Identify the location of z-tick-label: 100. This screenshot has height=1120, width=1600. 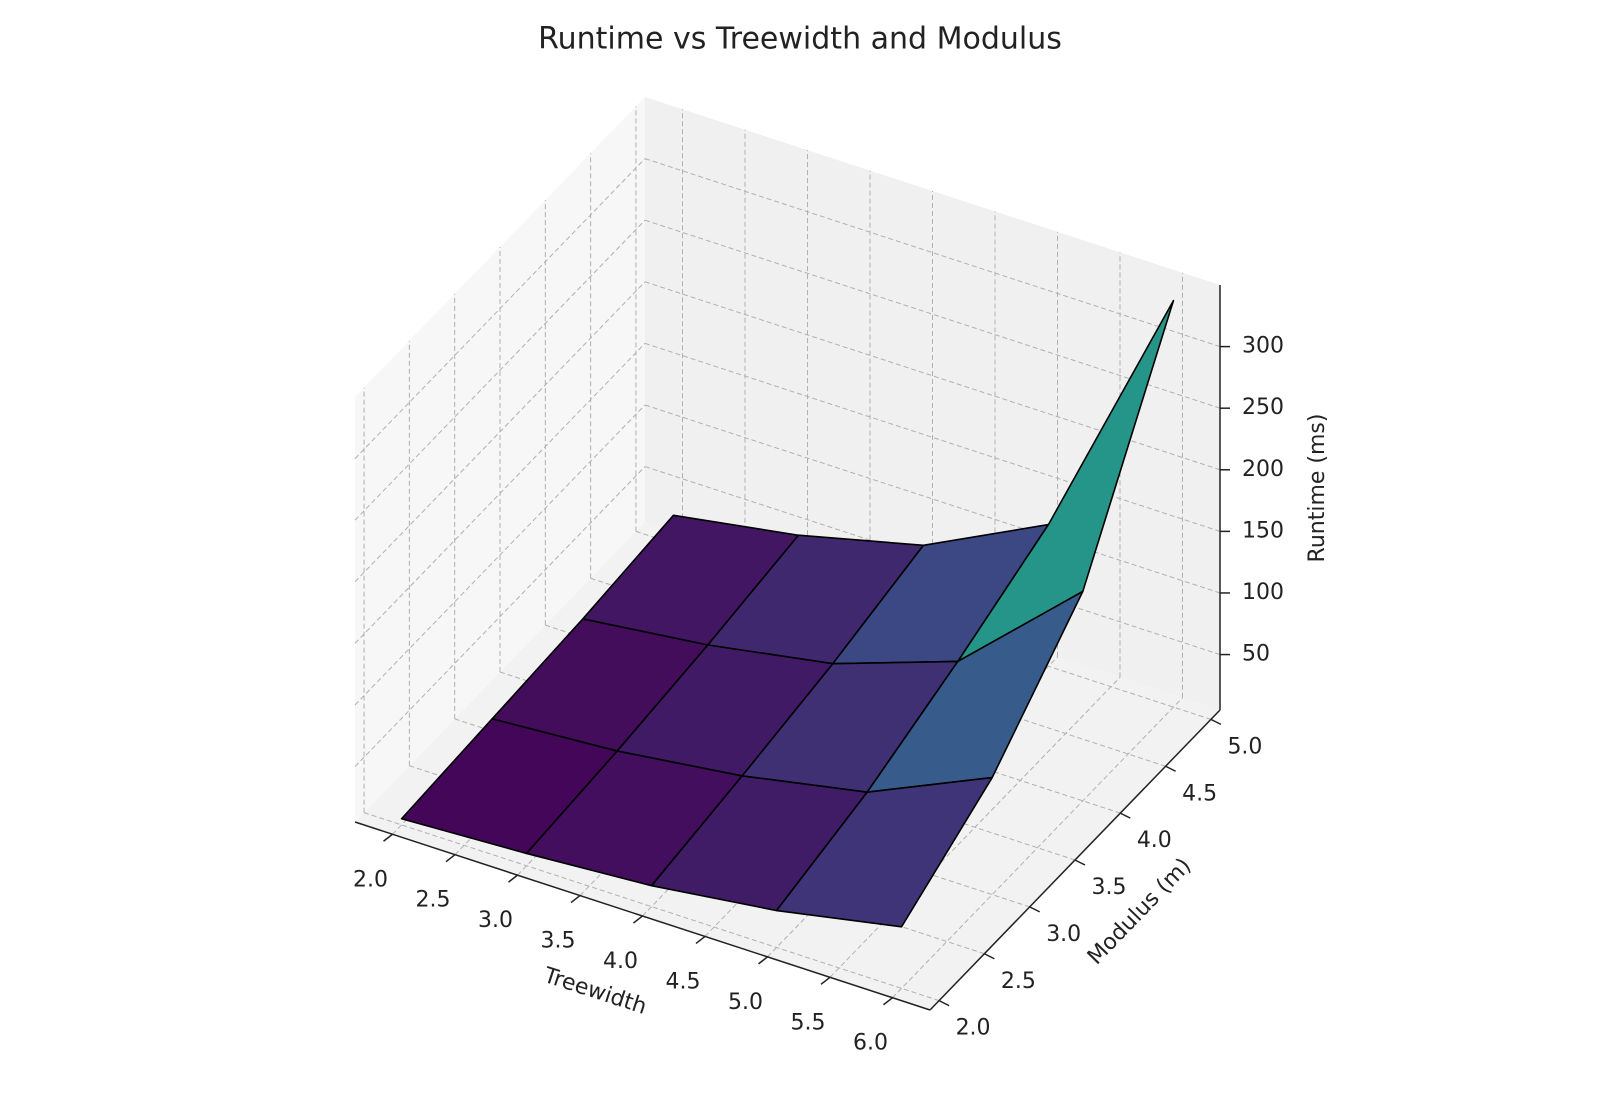
(1263, 592).